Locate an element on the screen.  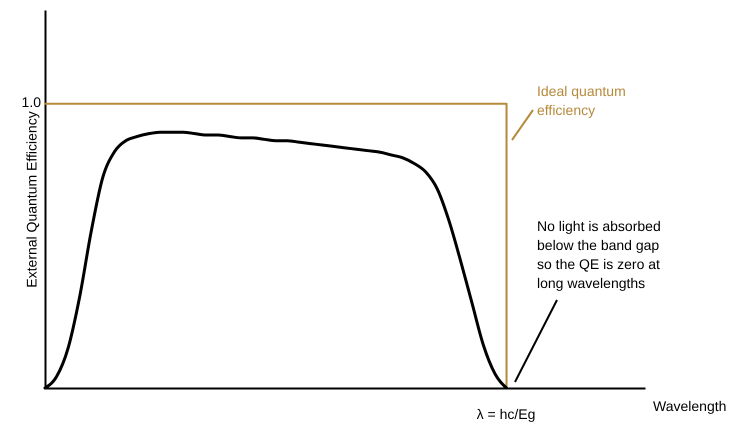
annotation: 1.0 is located at coordinates (32, 102).